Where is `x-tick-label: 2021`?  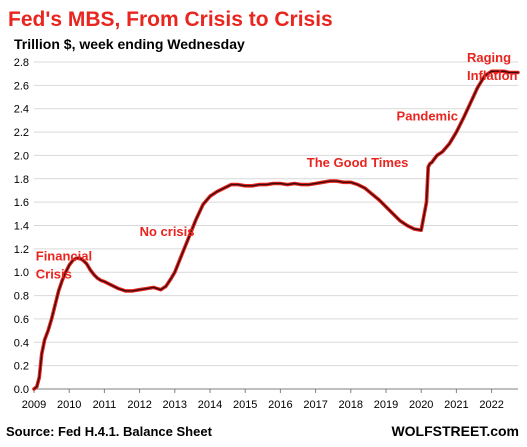
x-tick-label: 2021 is located at coordinates (456, 405).